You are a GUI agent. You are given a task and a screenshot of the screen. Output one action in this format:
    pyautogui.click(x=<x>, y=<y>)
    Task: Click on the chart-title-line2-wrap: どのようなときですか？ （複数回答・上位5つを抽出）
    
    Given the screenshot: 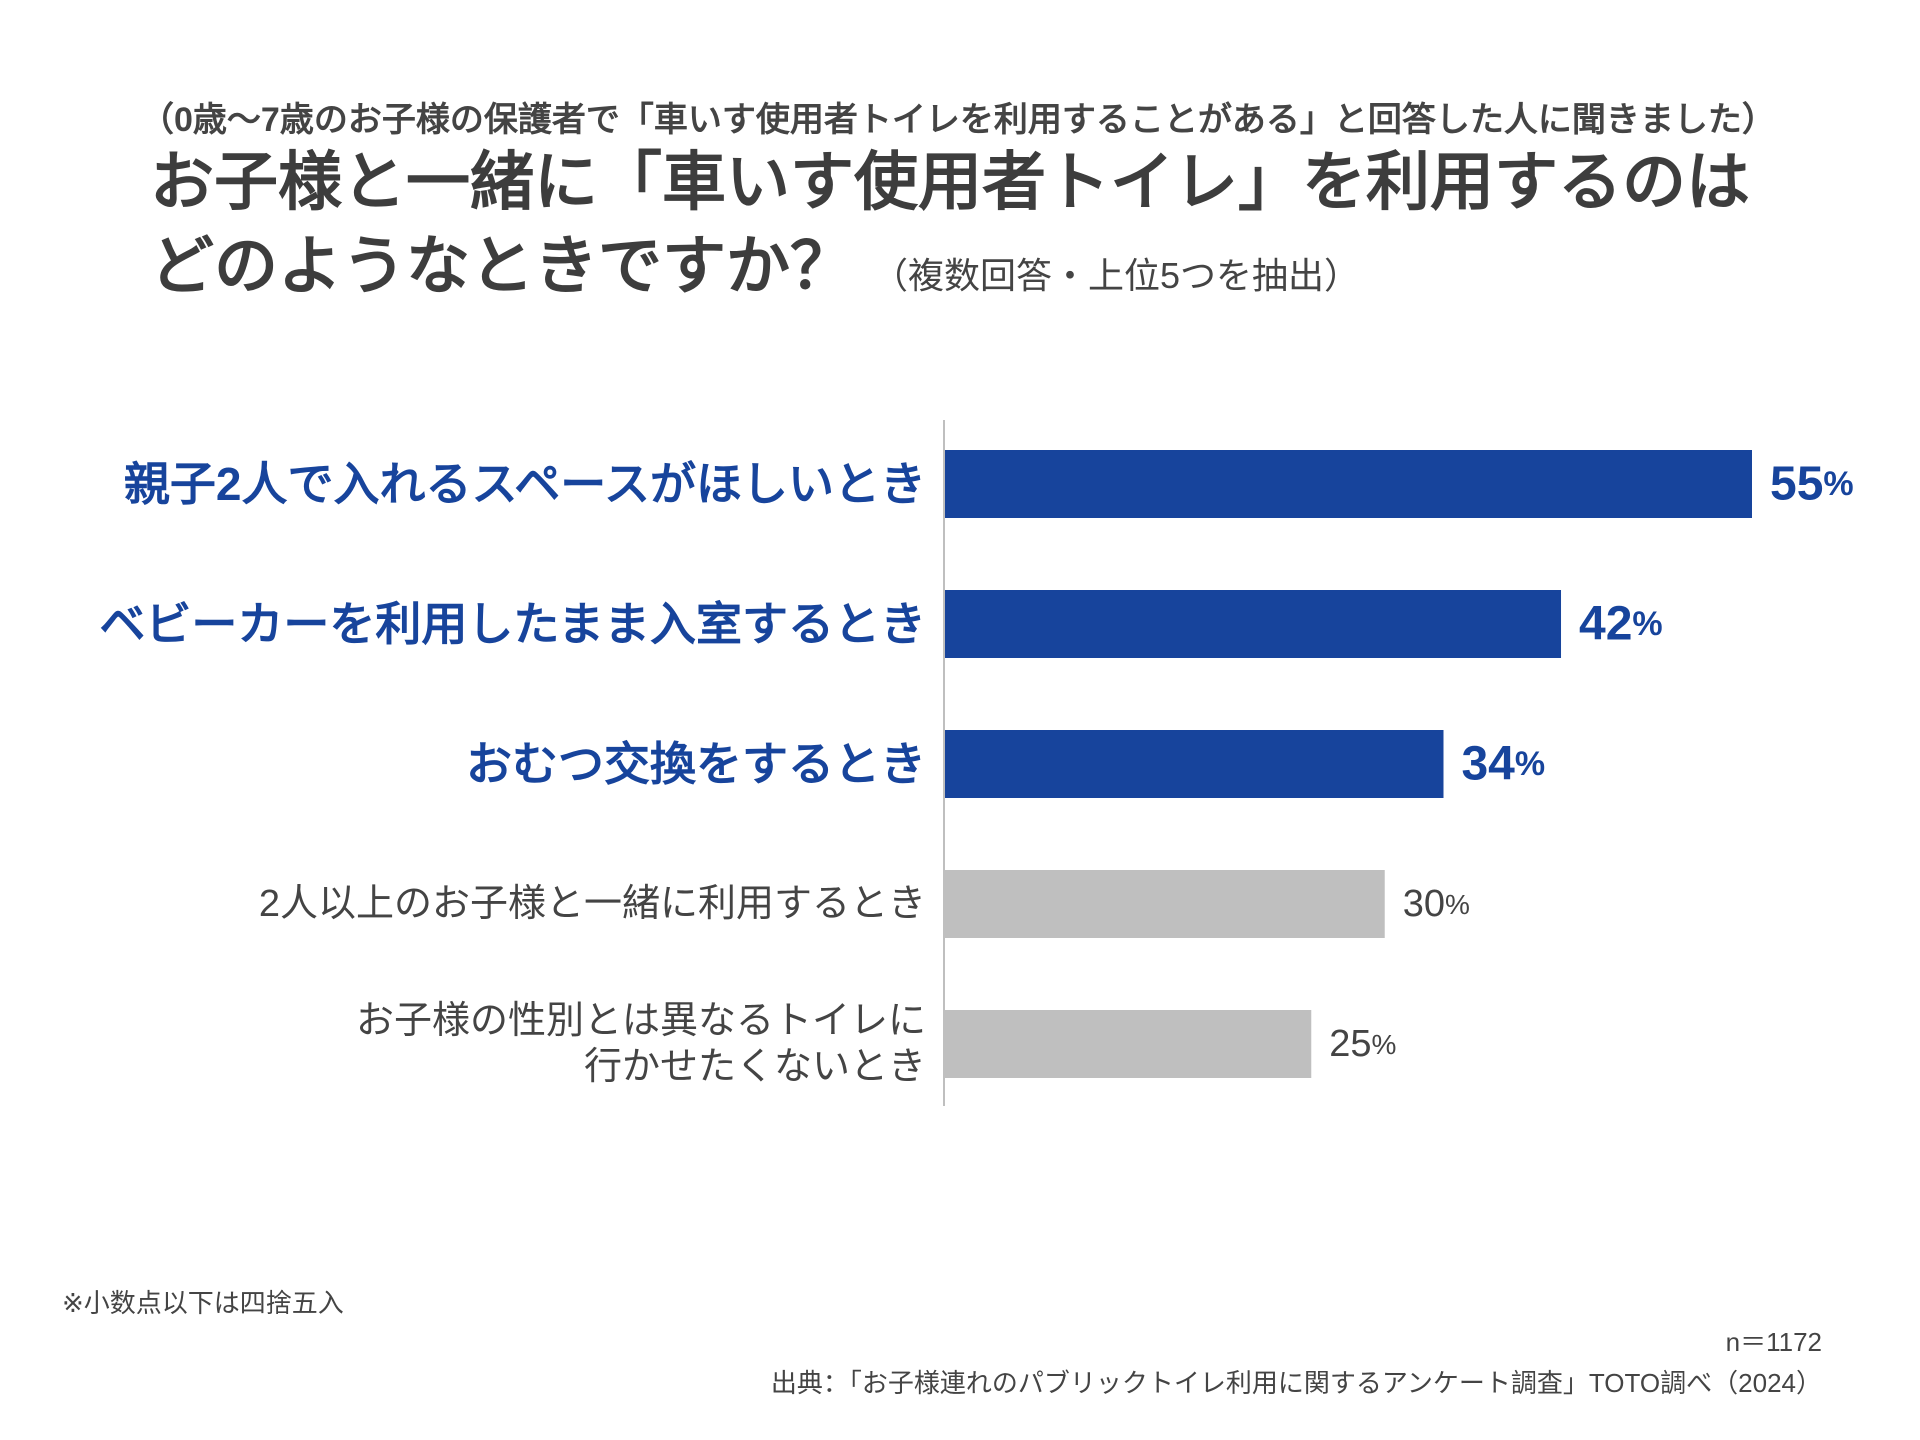 What is the action you would take?
    pyautogui.click(x=950, y=271)
    